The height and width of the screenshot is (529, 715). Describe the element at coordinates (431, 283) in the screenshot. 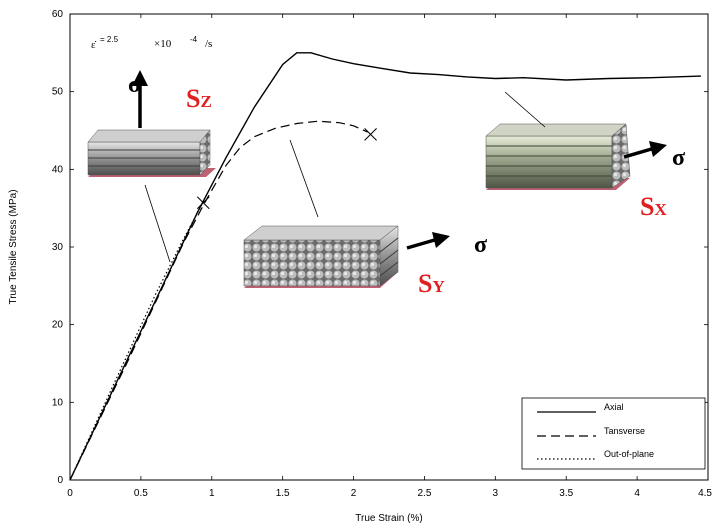

I see `specimen-y-label: SY` at that location.